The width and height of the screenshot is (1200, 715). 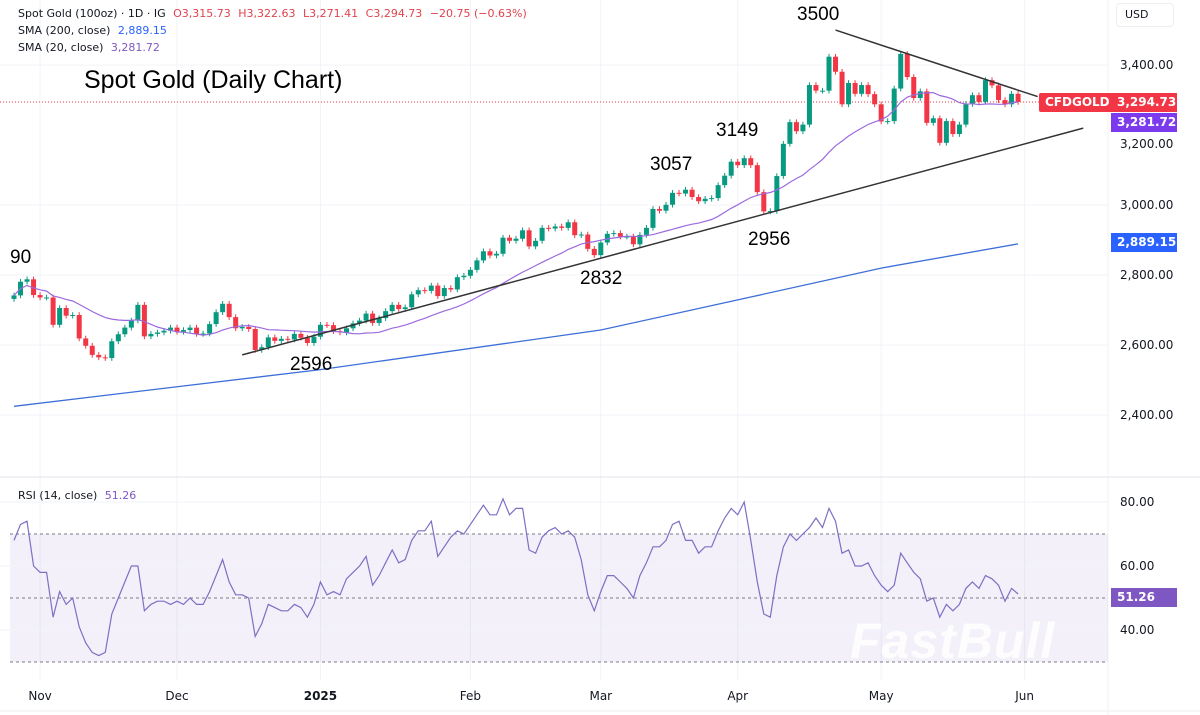 I want to click on annotation-label: 2596, so click(x=311, y=364).